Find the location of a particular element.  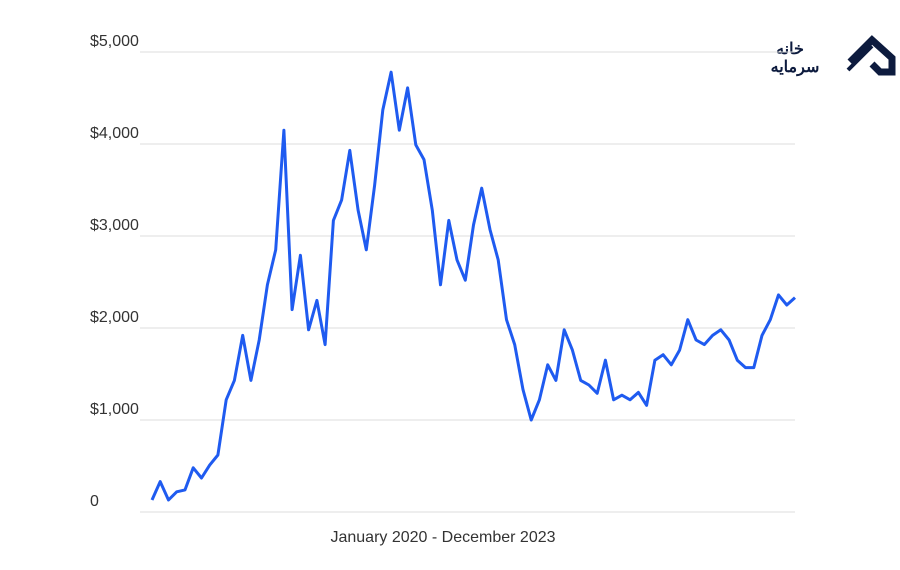

y-tick-label: $2,000 is located at coordinates (114, 317).